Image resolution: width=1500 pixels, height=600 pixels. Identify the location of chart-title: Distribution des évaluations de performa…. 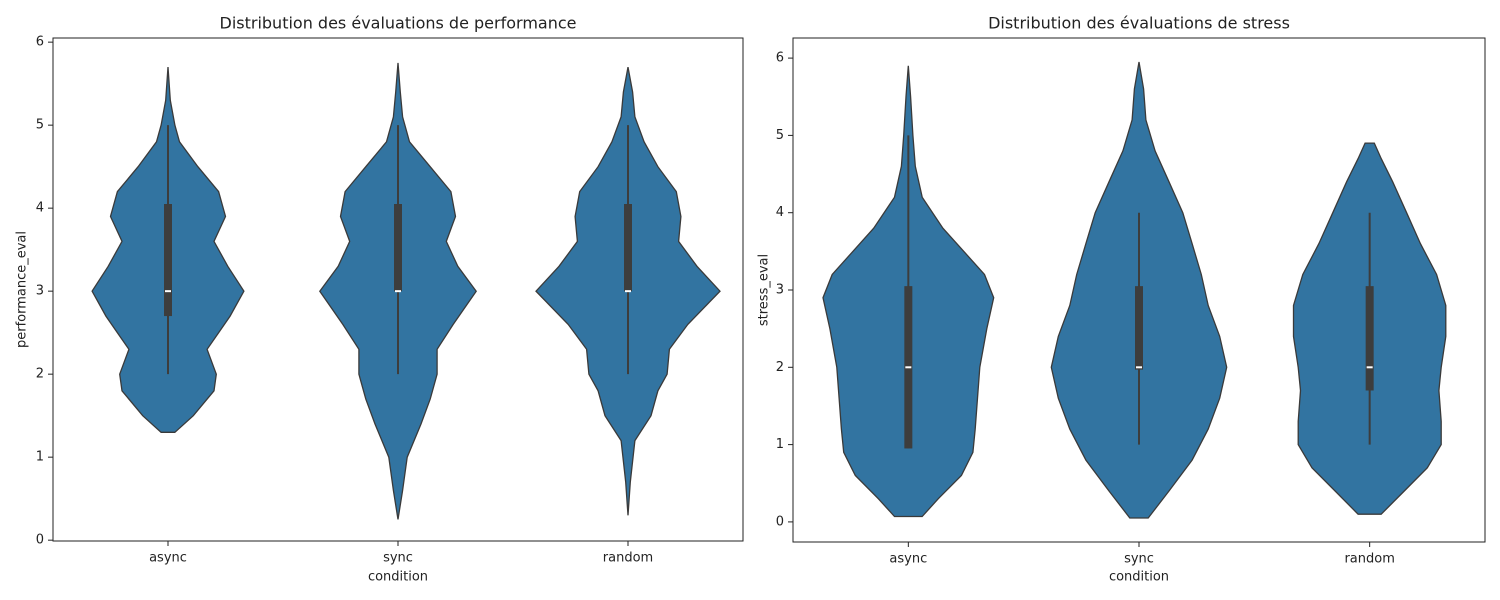
(398, 23).